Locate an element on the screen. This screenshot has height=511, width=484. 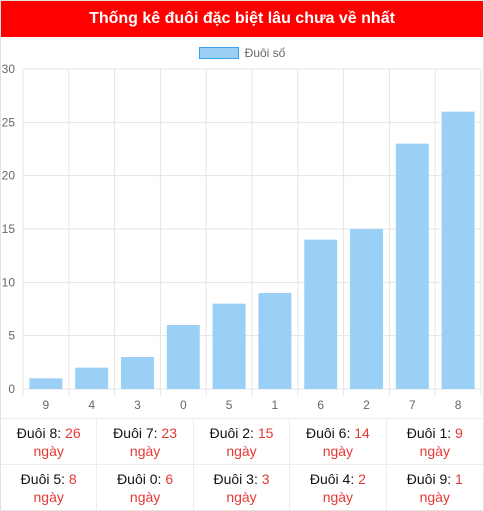
x-tick-label: 8 is located at coordinates (458, 405).